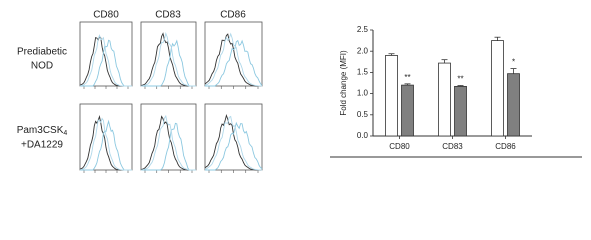 This screenshot has height=240, width=591. Describe the element at coordinates (168, 15) in the screenshot. I see `column-label: CD83` at that location.